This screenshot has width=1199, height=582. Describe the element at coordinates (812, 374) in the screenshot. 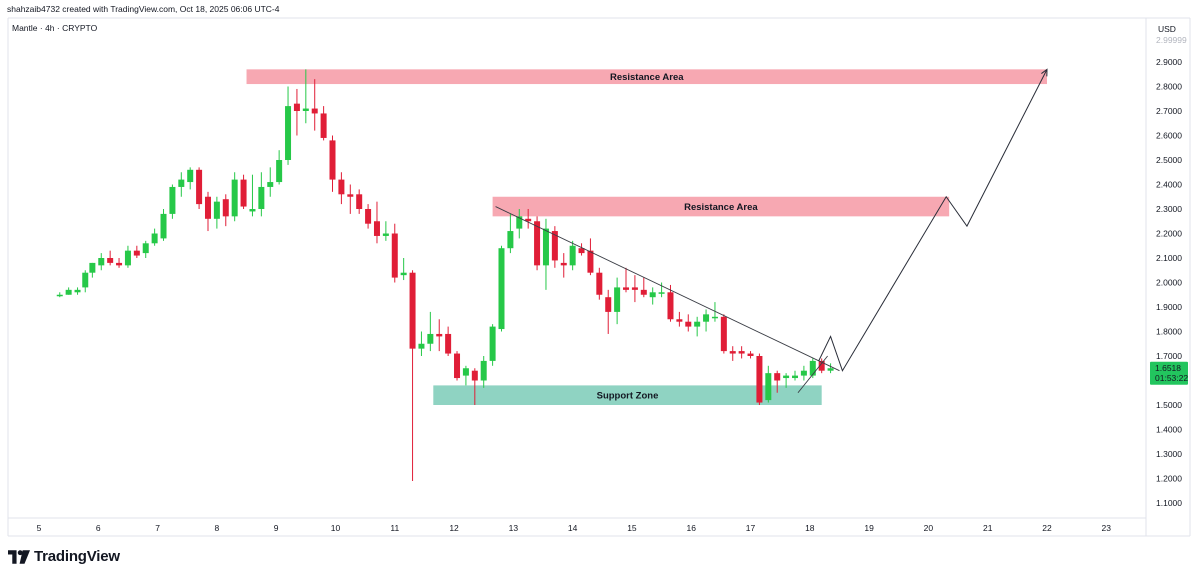

I see `trendline` at that location.